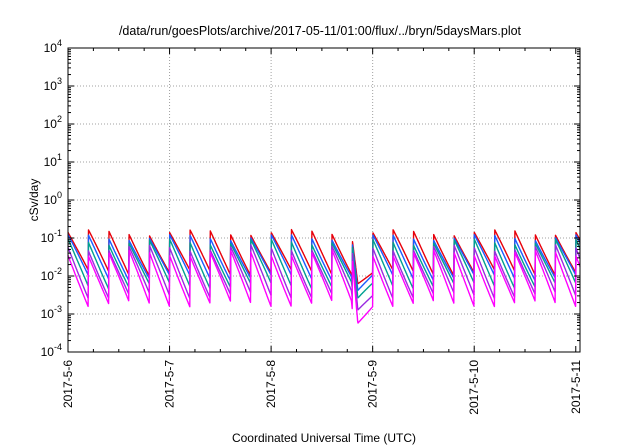 The height and width of the screenshot is (448, 640). Describe the element at coordinates (34, 200) in the screenshot. I see `y-axis-label: cSv/day` at that location.